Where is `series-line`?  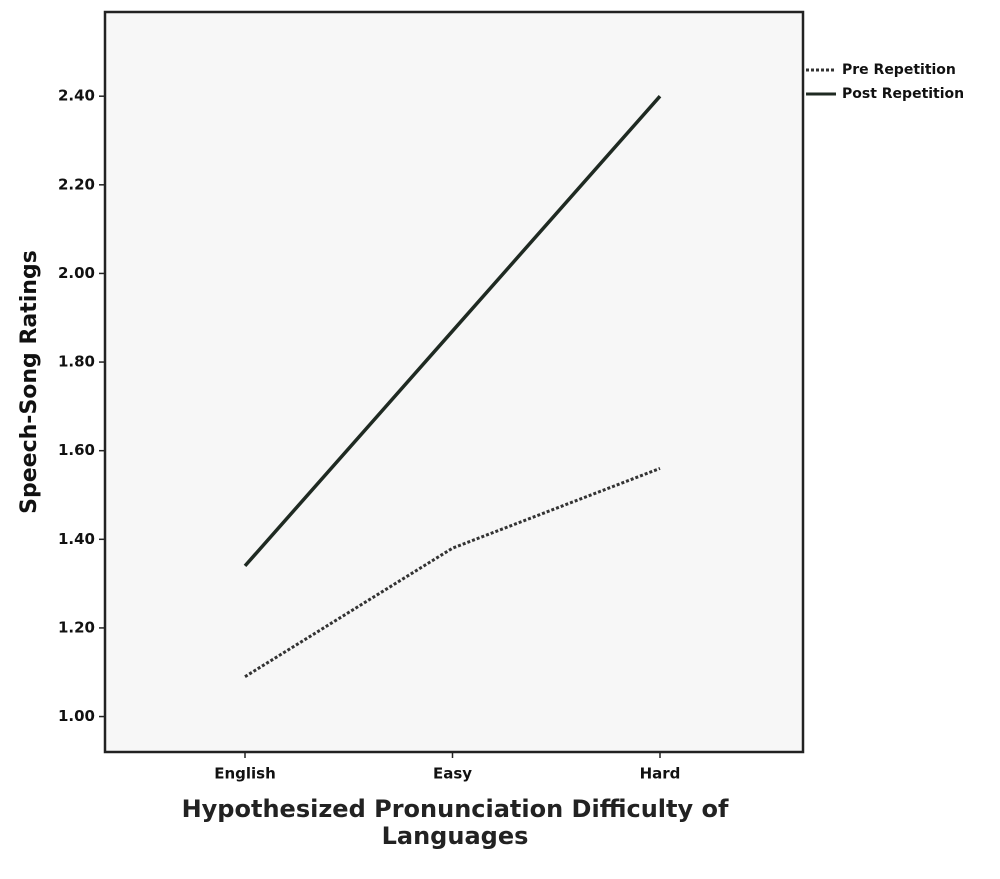
series-line is located at coordinates (452, 572).